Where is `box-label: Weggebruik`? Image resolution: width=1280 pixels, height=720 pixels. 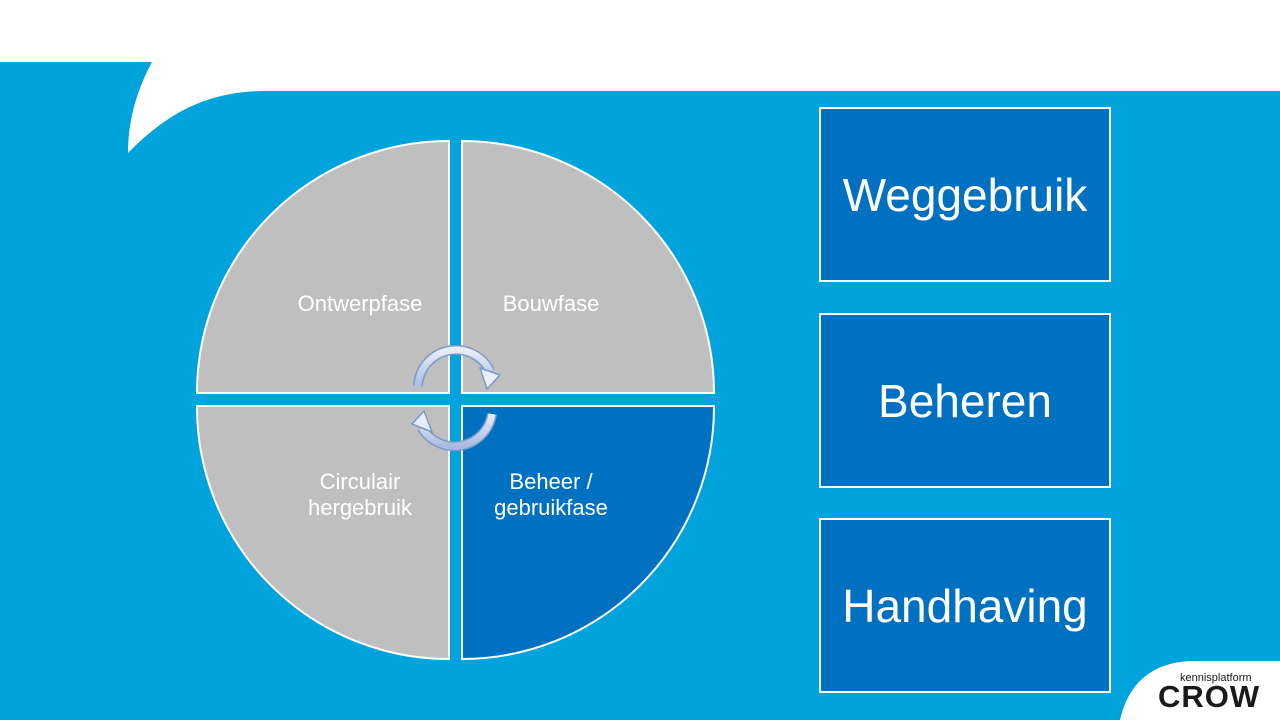 box-label: Weggebruik is located at coordinates (965, 194).